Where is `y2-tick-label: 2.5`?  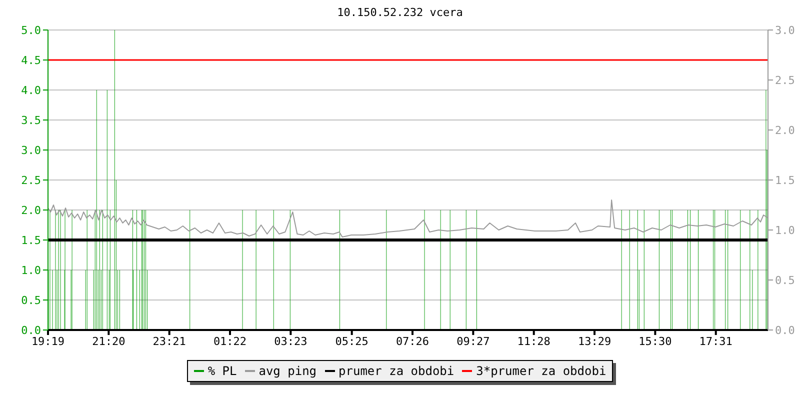 y2-tick-label: 2.5 is located at coordinates (785, 80).